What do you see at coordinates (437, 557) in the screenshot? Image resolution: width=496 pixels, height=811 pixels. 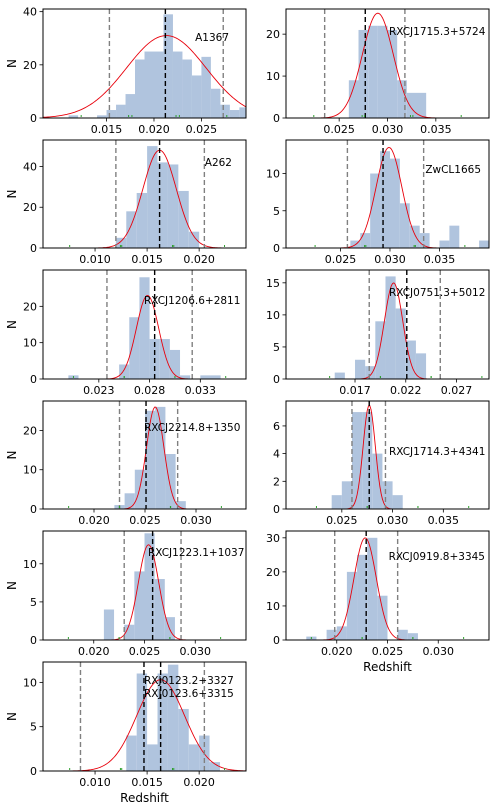 I see `cluster-name-label: RXCJ0919.8+3345` at bounding box center [437, 557].